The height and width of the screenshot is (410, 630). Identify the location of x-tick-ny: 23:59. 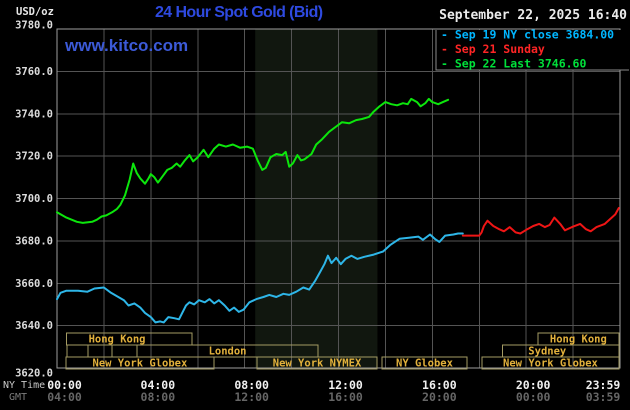
(603, 385).